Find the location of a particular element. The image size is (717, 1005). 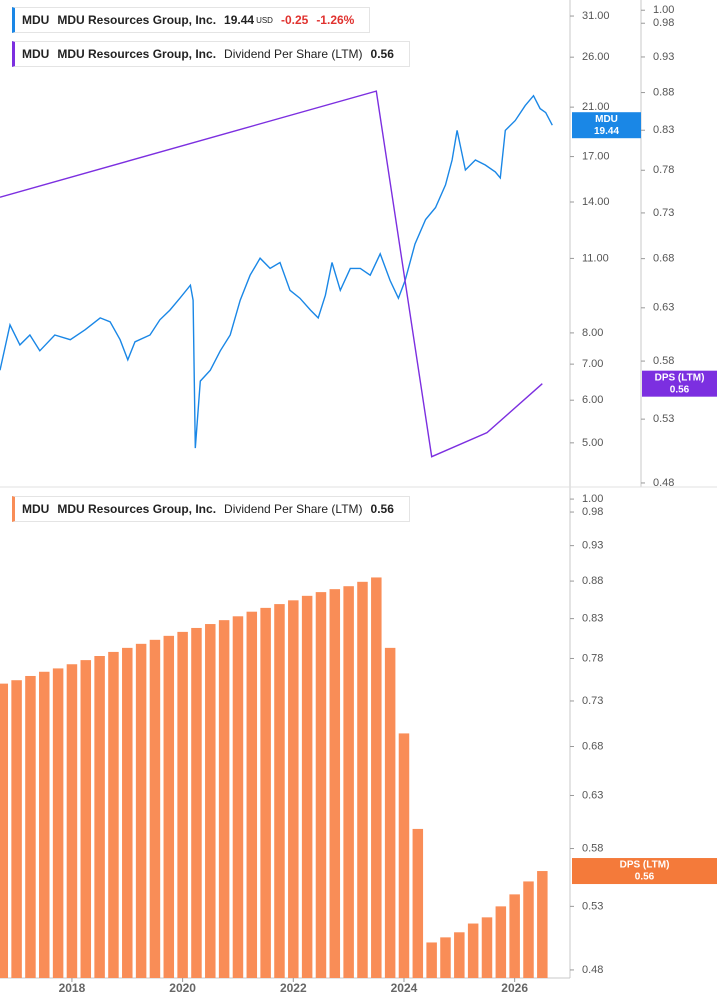

y-tick-label: 21.00 is located at coordinates (596, 107).